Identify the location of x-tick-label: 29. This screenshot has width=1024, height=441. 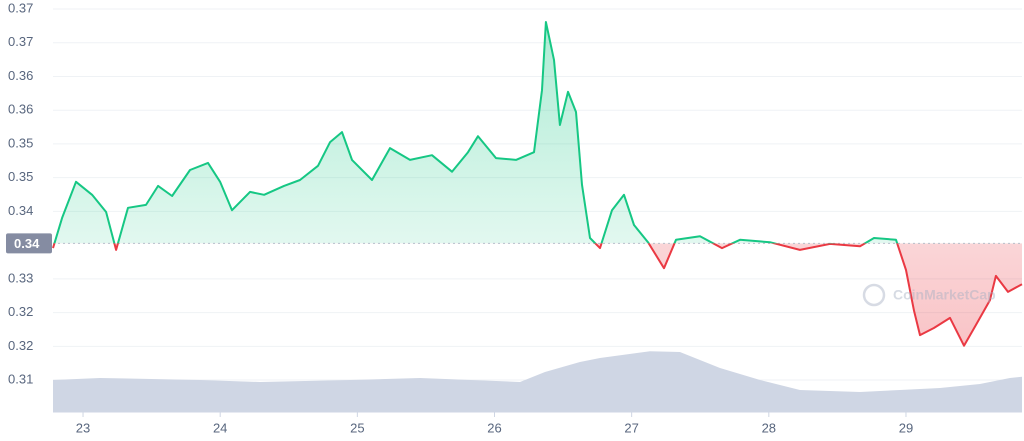
(906, 427).